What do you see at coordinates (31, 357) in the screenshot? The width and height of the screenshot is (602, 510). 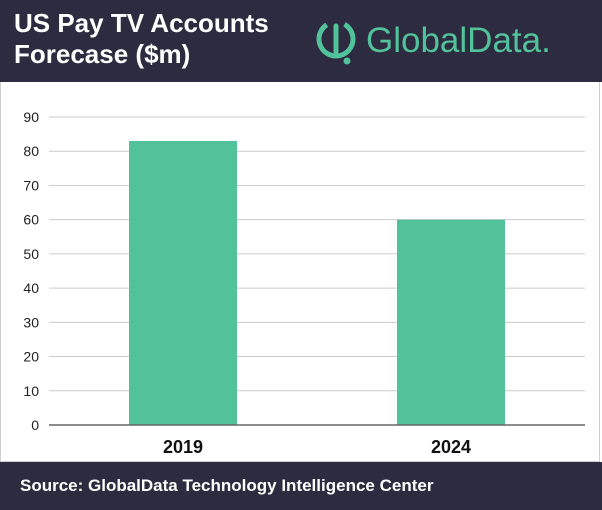 I see `y-tick-label-20: 20` at bounding box center [31, 357].